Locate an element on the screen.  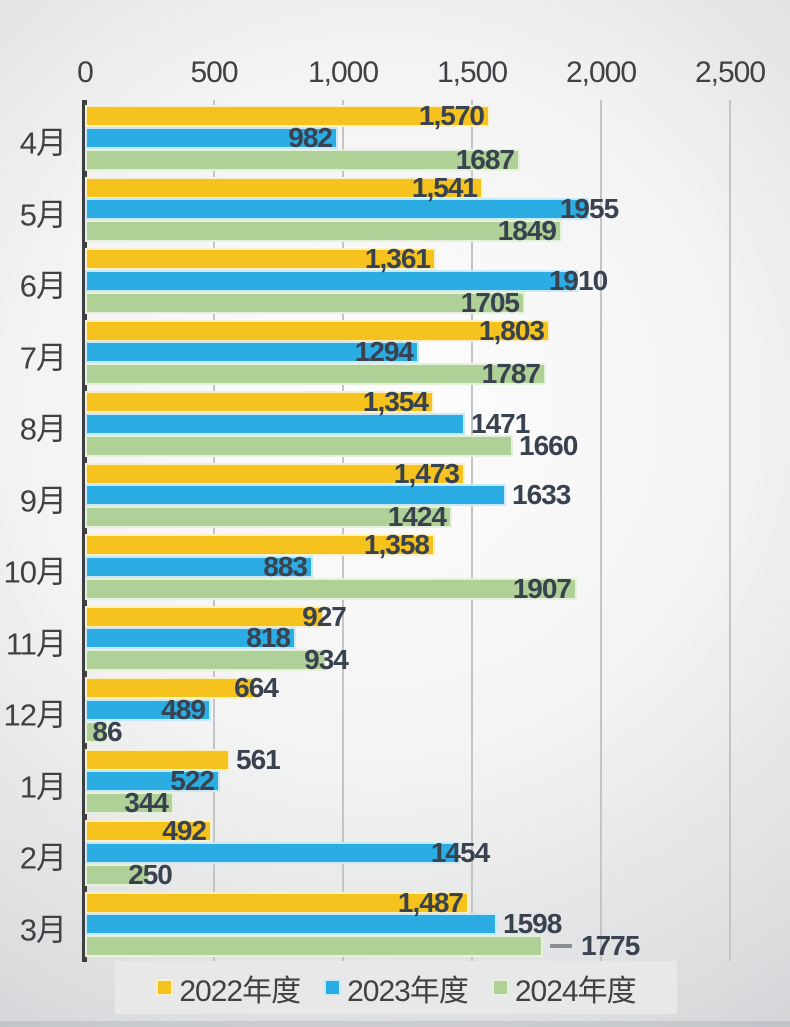
x-tick-label: 0 is located at coordinates (85, 72).